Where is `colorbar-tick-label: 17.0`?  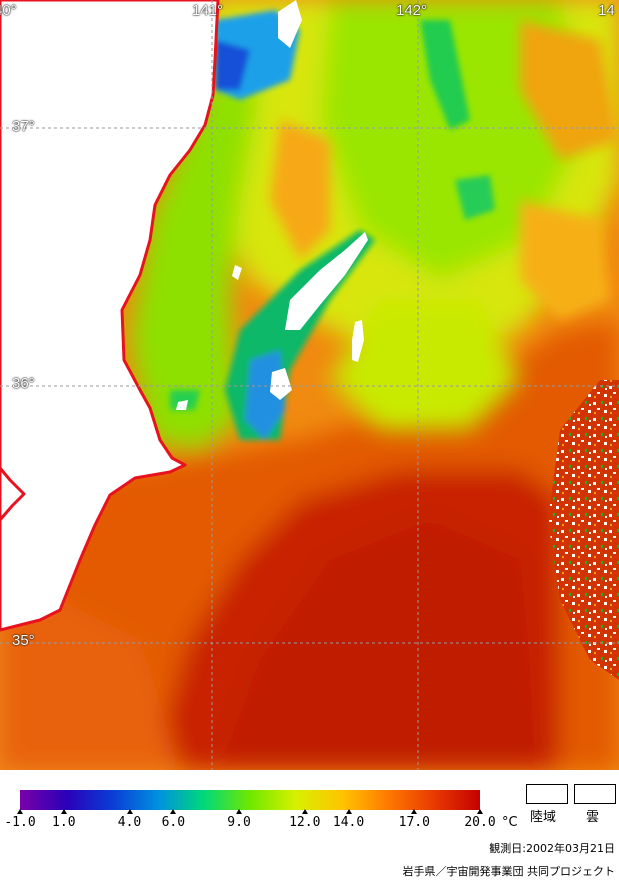
colorbar-tick-label: 17.0 is located at coordinates (414, 822).